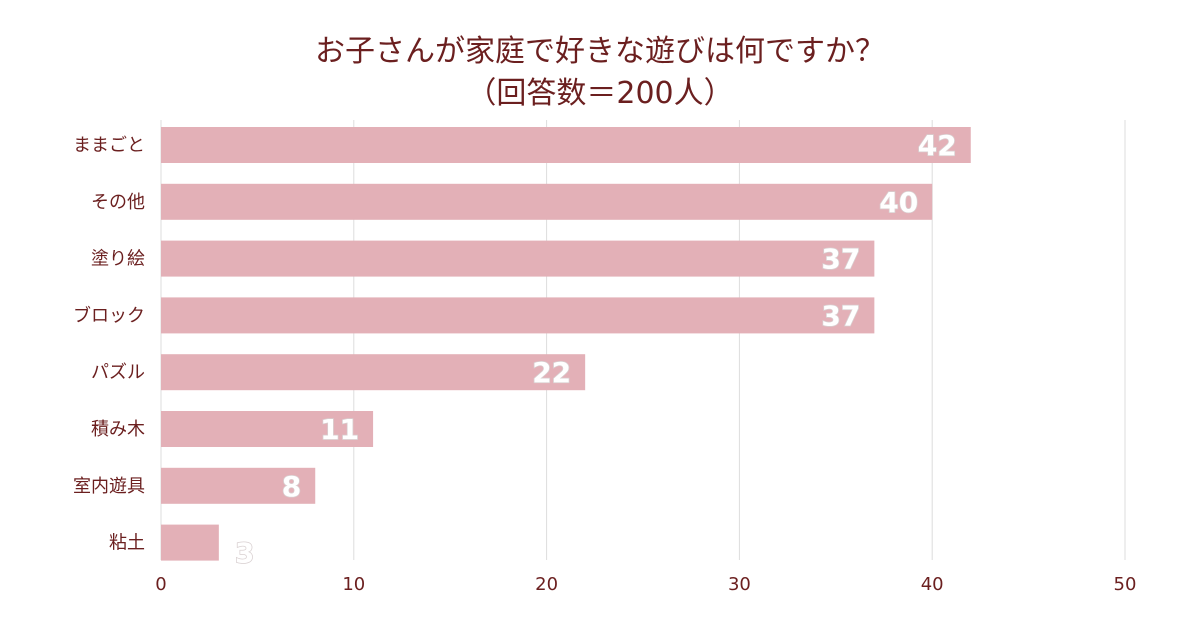 The width and height of the screenshot is (1200, 630). I want to click on chart-title-line-1: お子さんが家庭で好きな遊びは何ですか？, so click(600, 51).